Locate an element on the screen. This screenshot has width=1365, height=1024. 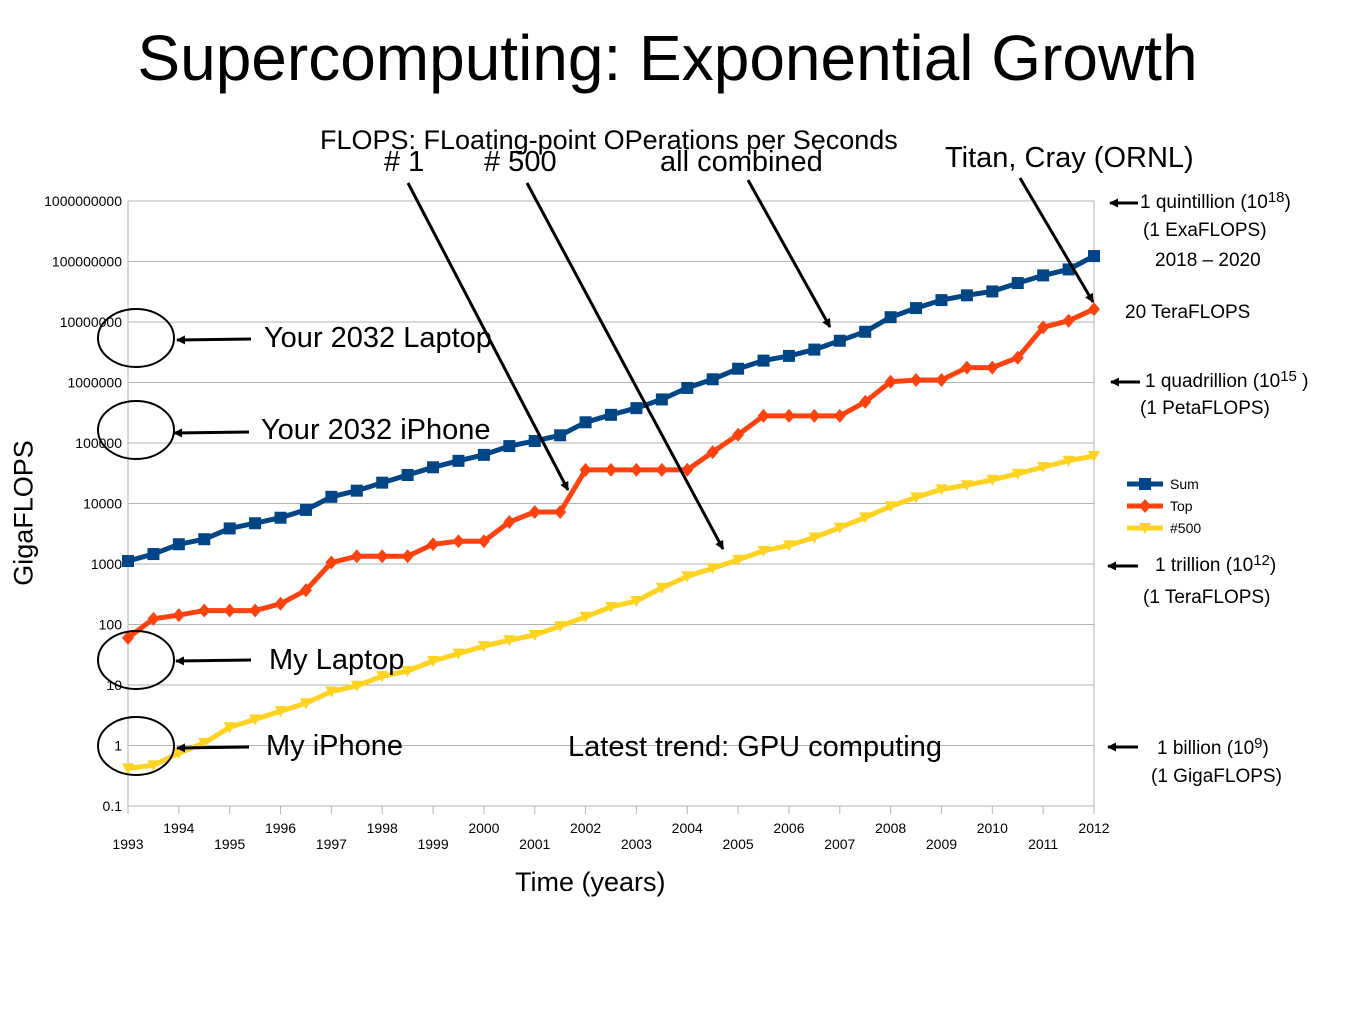
x-tick-label: 2012 is located at coordinates (1093, 828).